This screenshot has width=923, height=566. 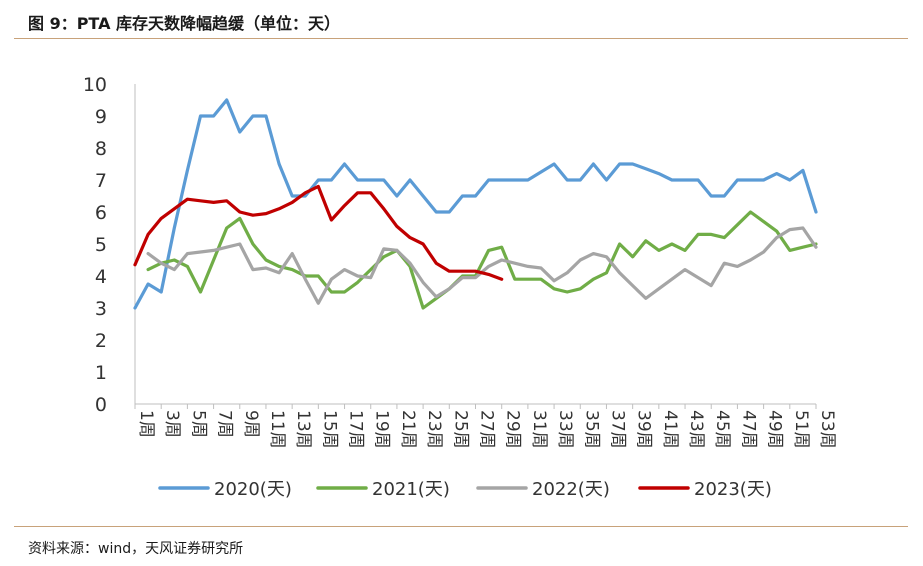 I want to click on x-tick-label: 47周, so click(x=748, y=429).